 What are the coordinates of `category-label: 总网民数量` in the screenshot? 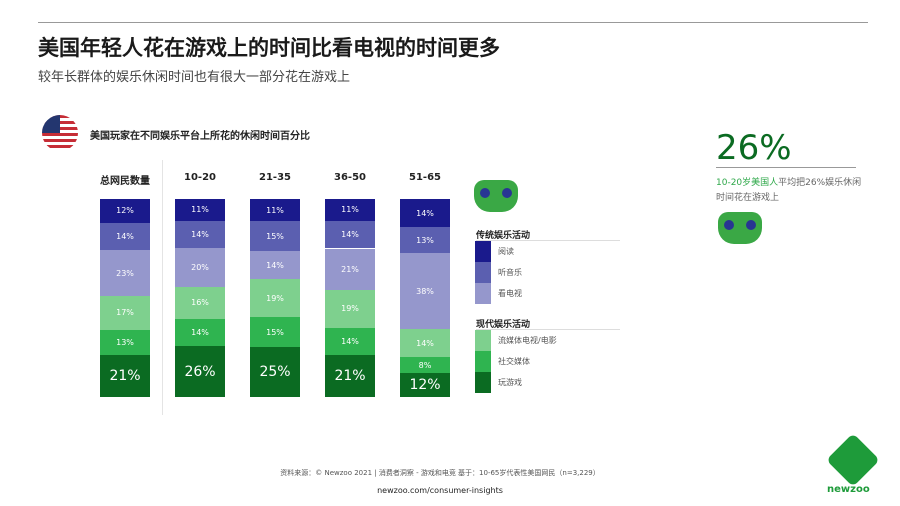 It's located at (125, 181).